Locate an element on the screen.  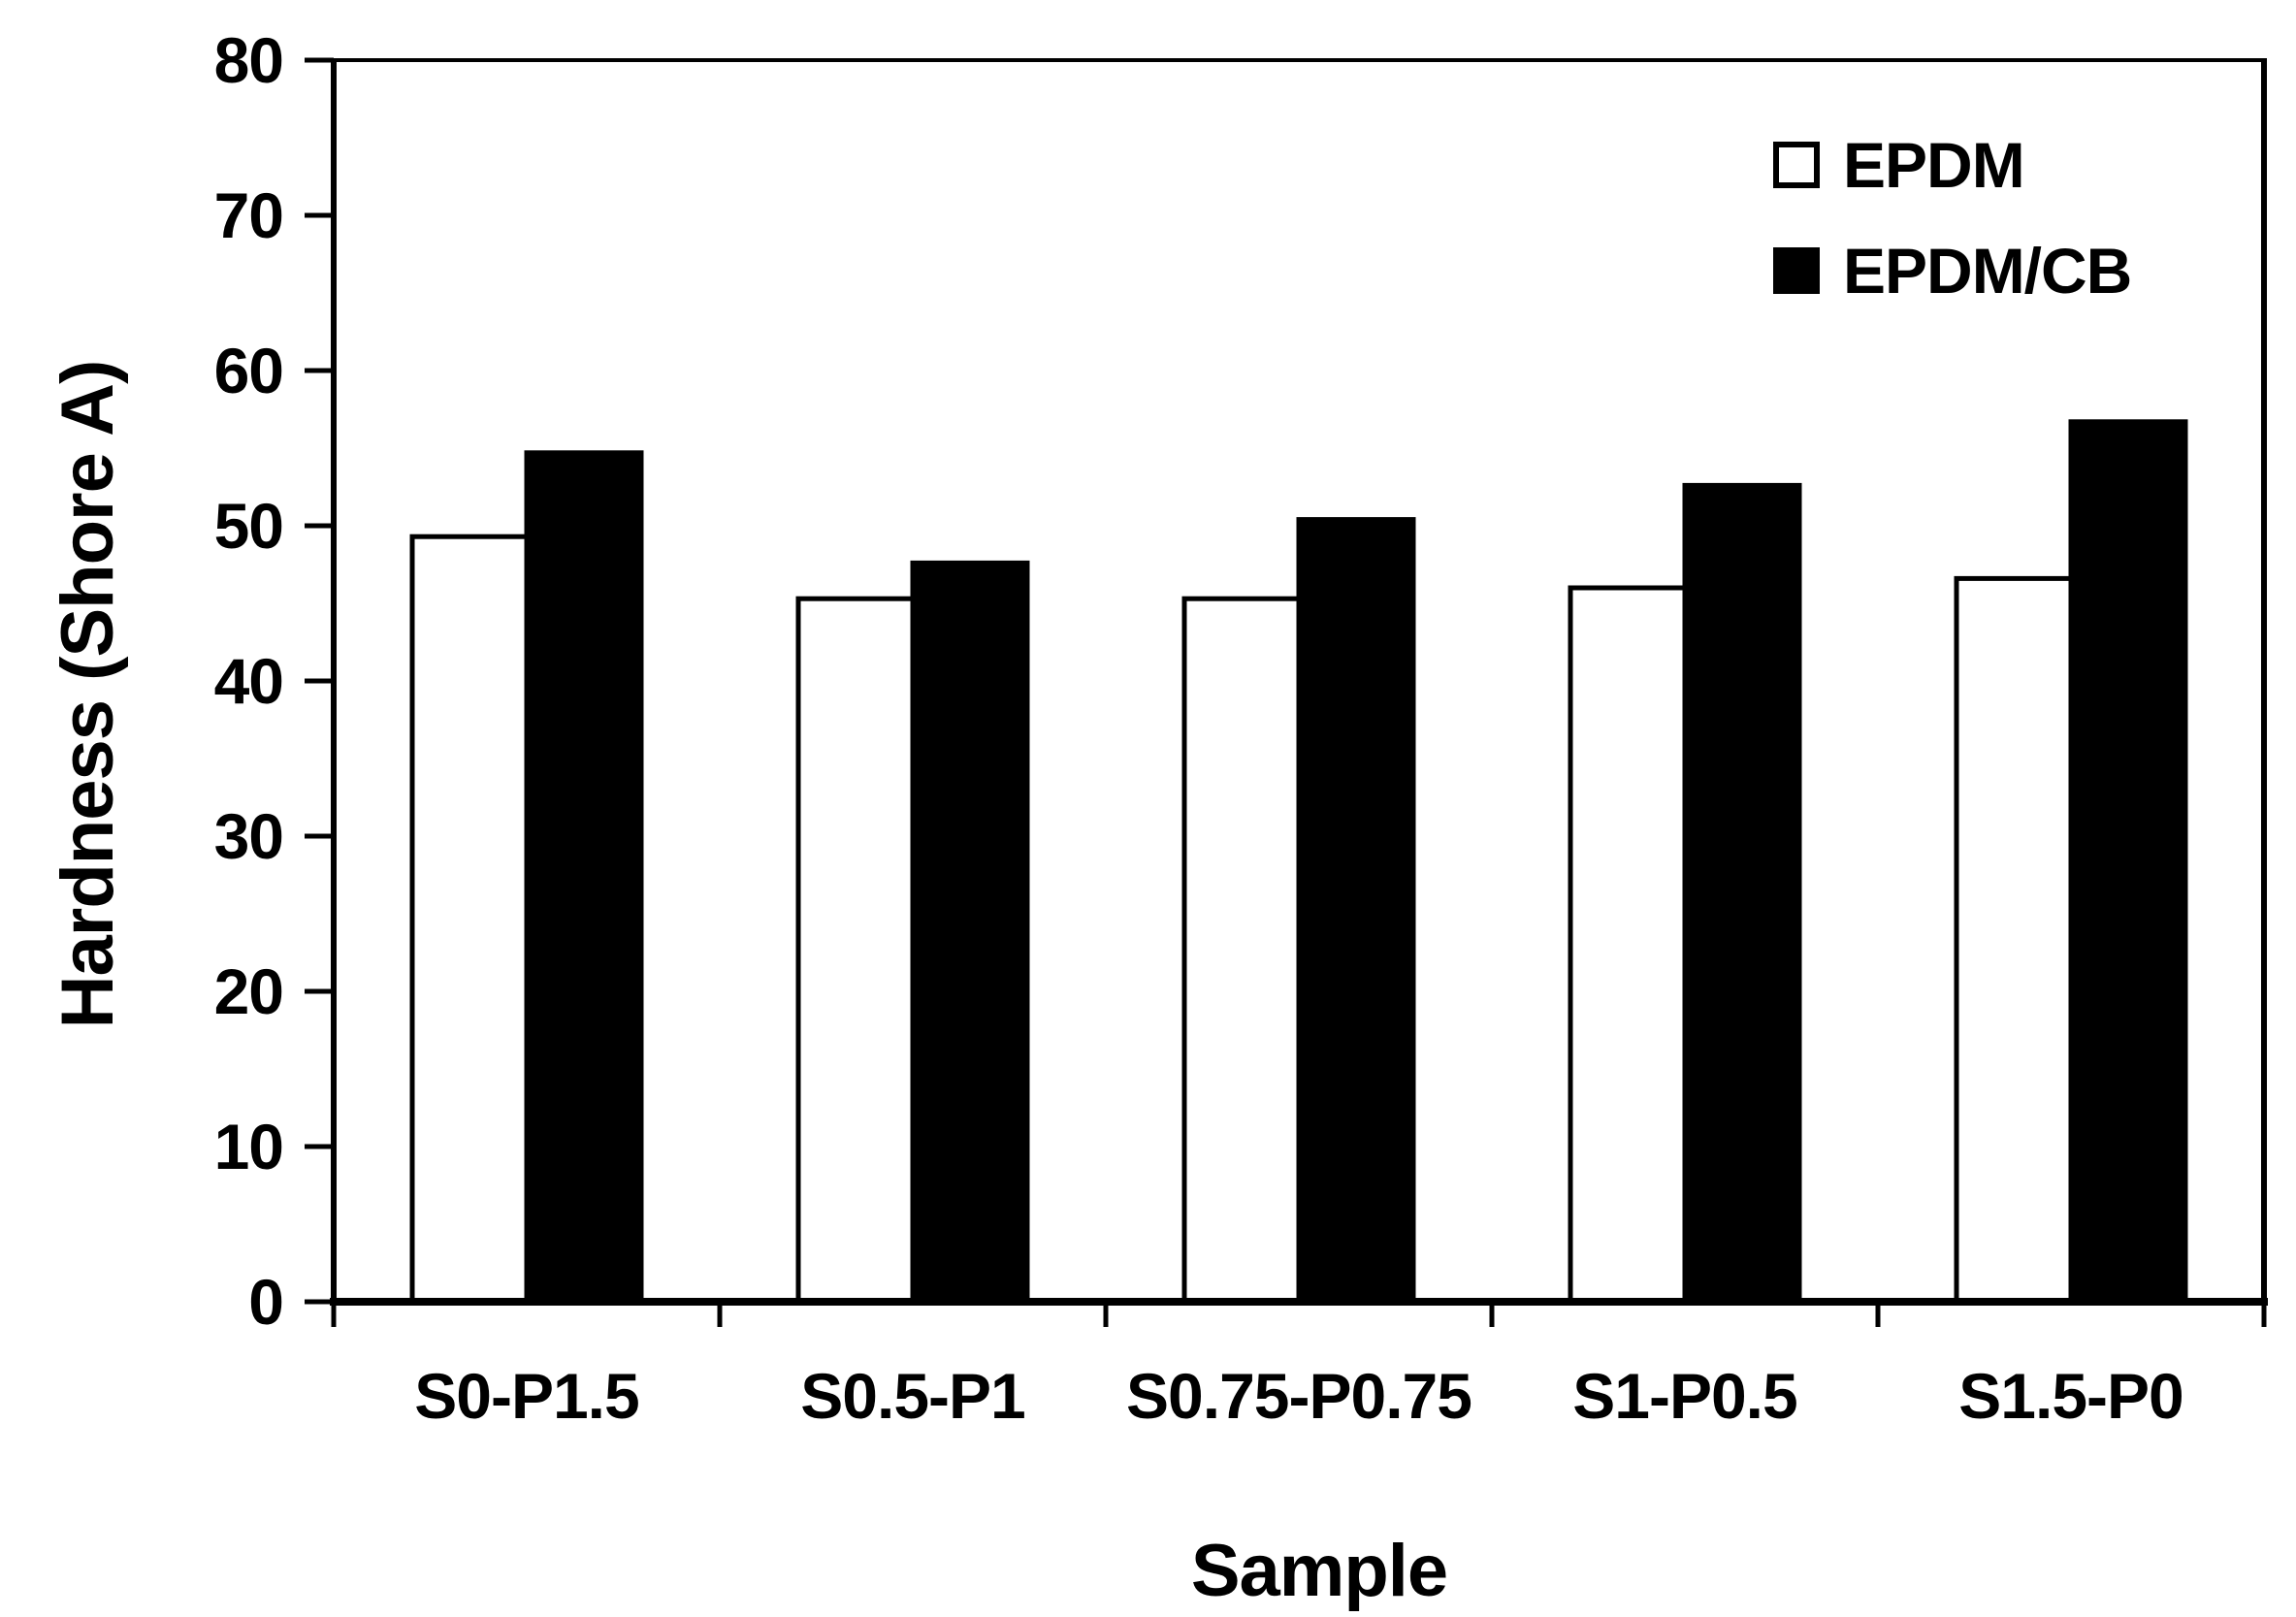
x-axis-title: Sample is located at coordinates (1319, 1571).